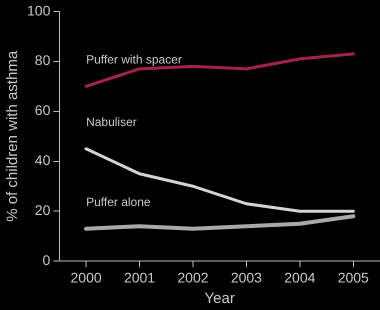 This screenshot has height=310, width=380. Describe the element at coordinates (134, 59) in the screenshot. I see `series-label: Puffer with spacer` at that location.